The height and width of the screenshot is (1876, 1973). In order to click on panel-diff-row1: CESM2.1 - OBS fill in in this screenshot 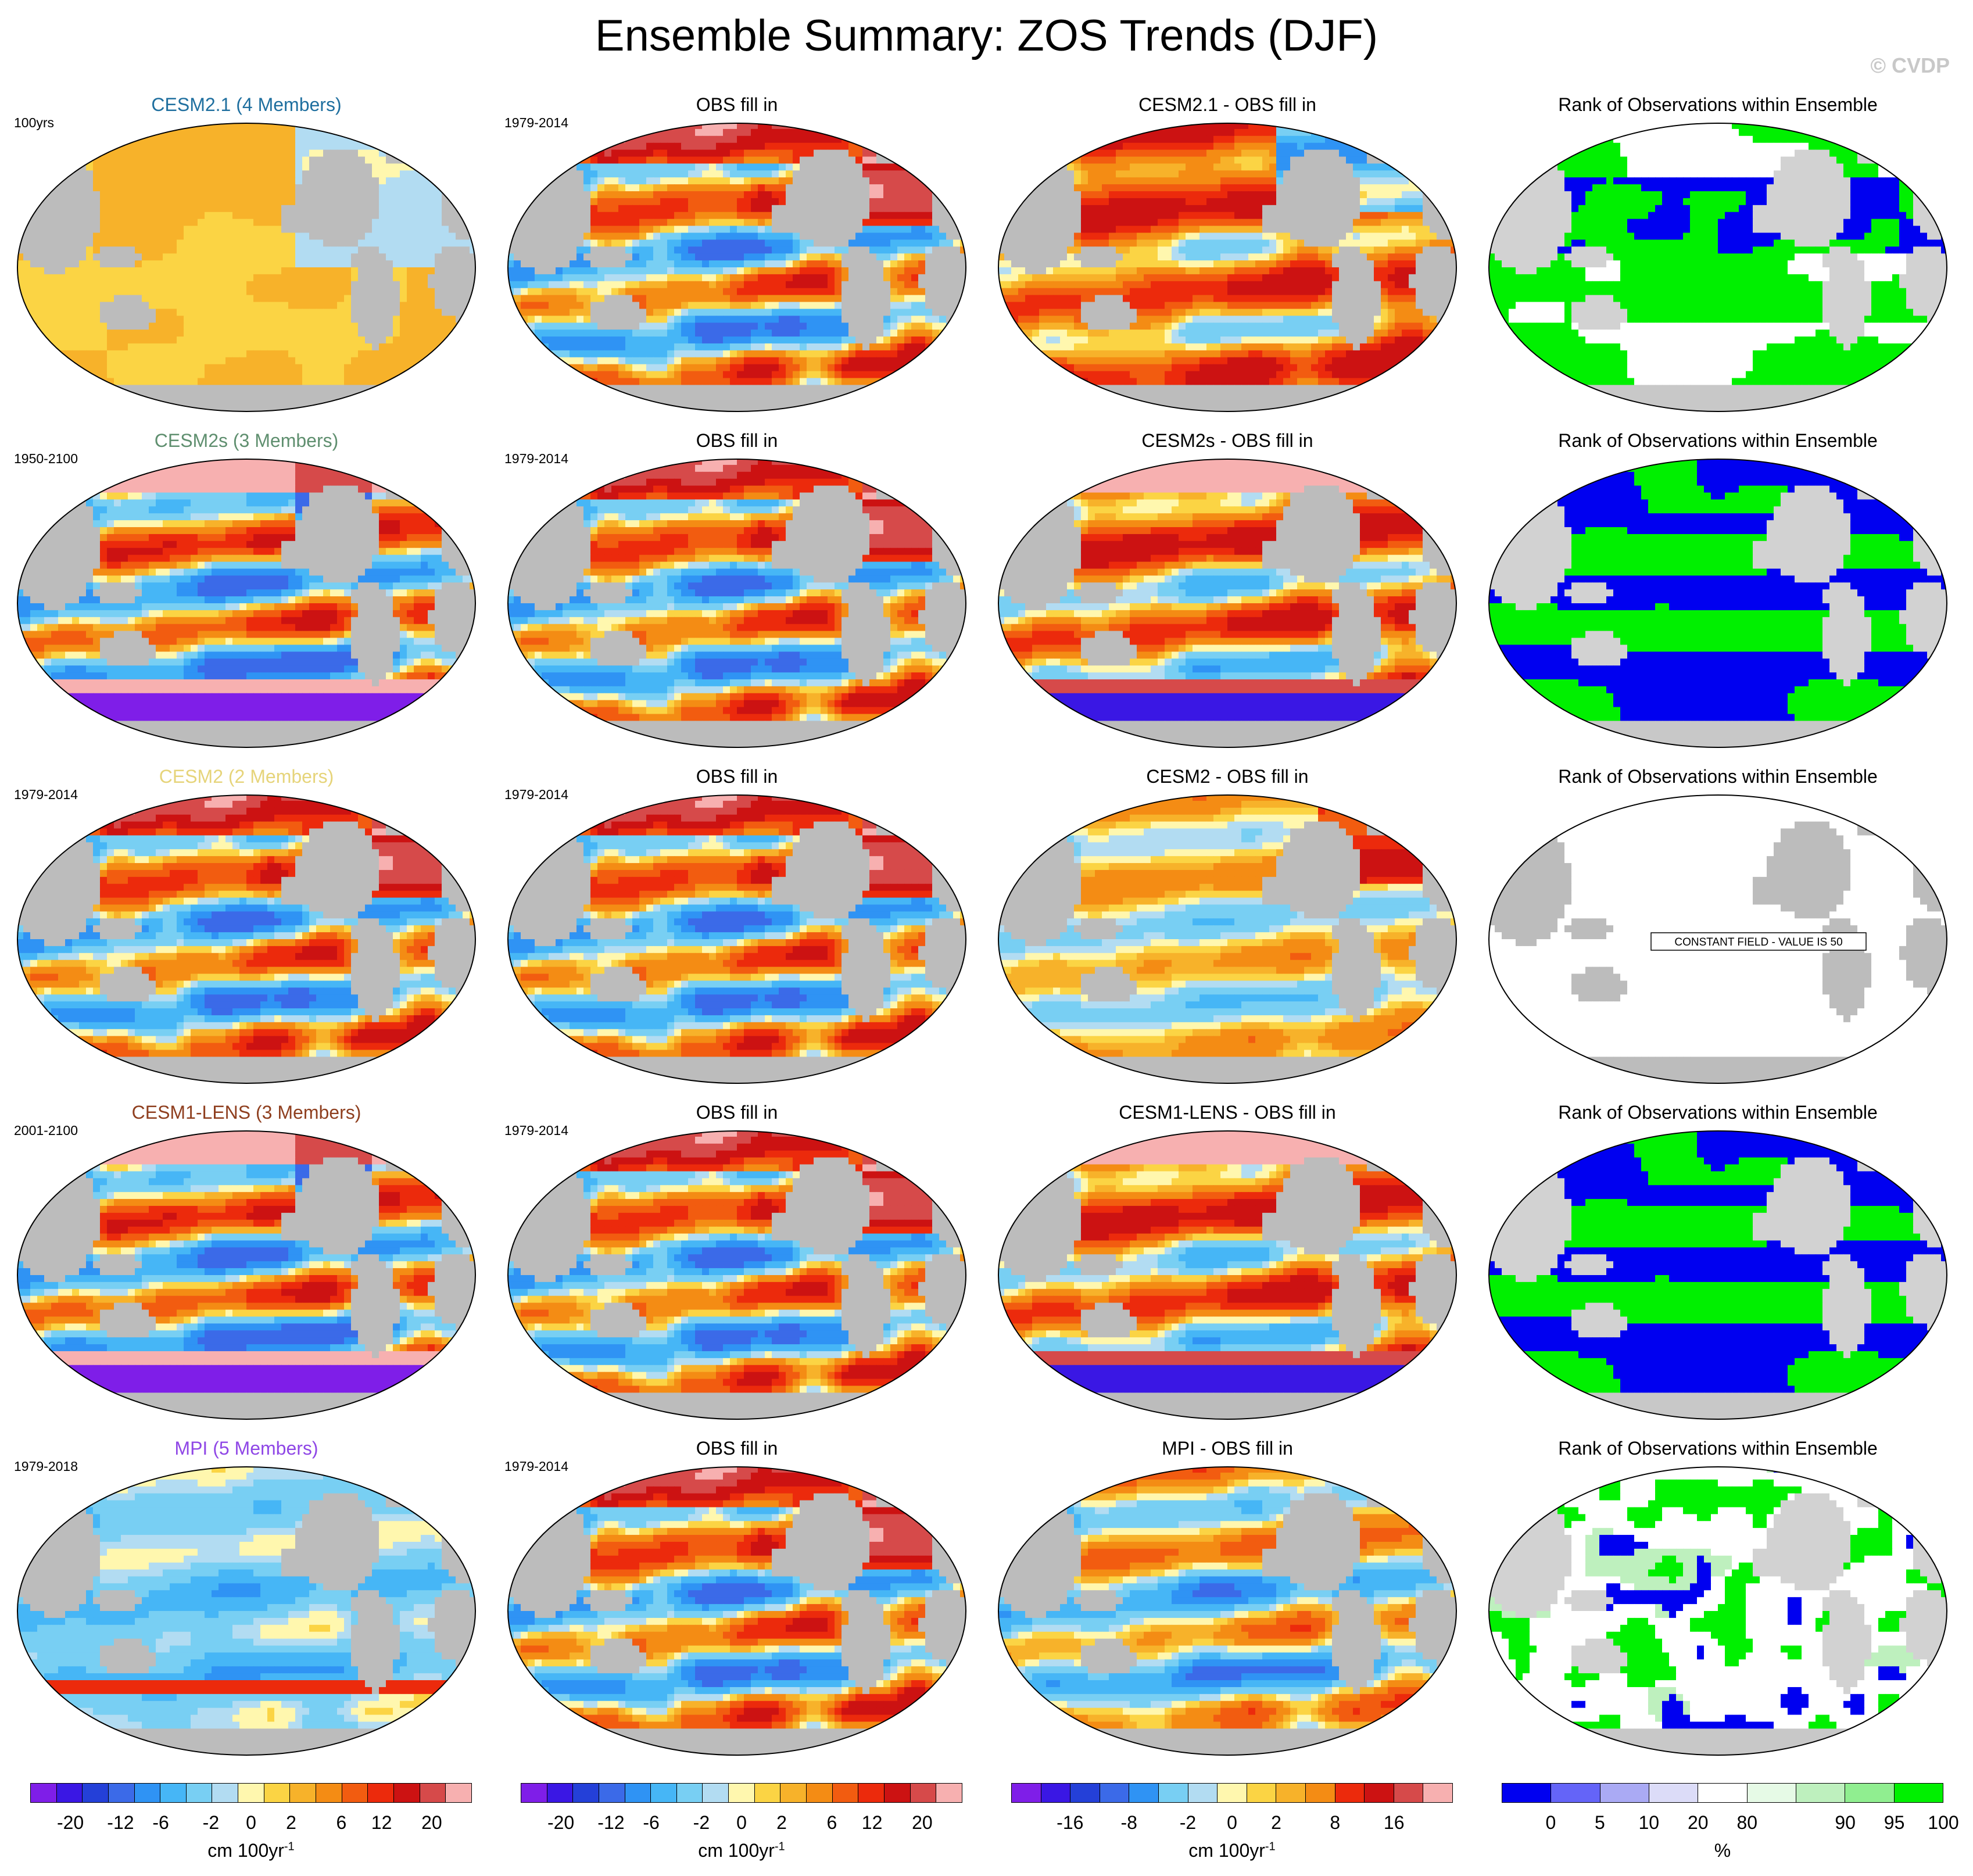, I will do `click(1227, 257)`.